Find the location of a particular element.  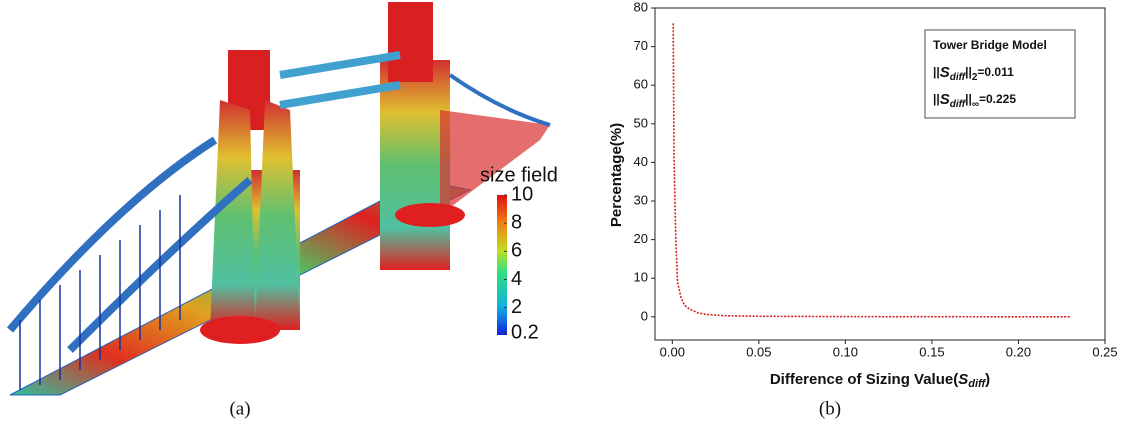

text-part: ) is located at coordinates (987, 379).